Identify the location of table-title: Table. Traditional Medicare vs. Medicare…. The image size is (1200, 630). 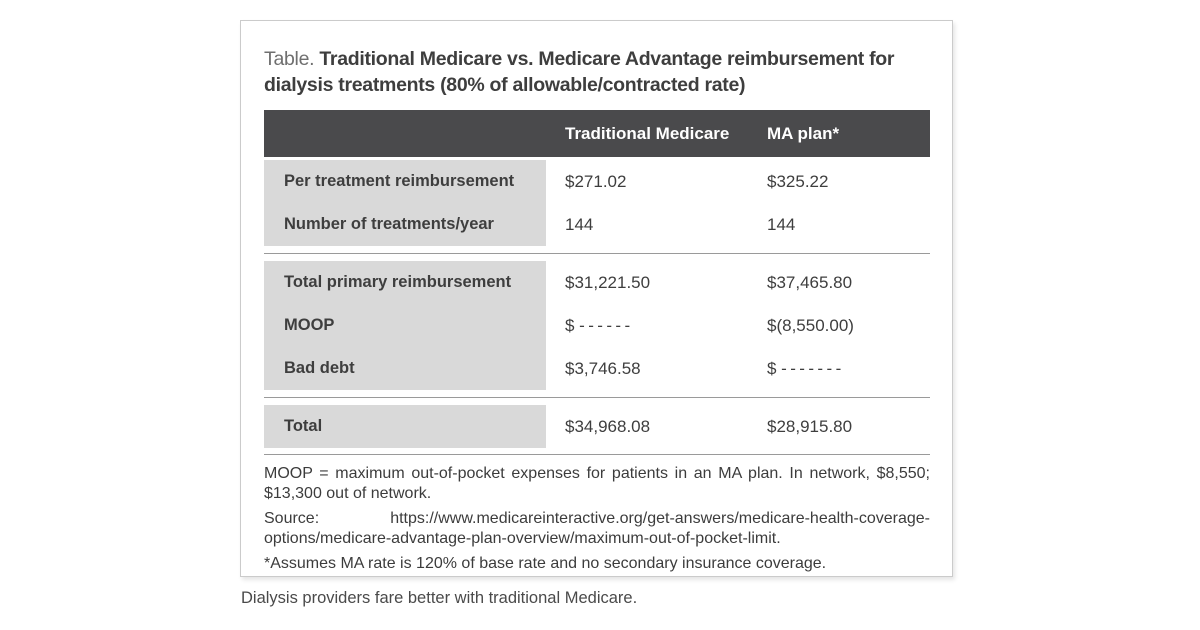
(597, 72).